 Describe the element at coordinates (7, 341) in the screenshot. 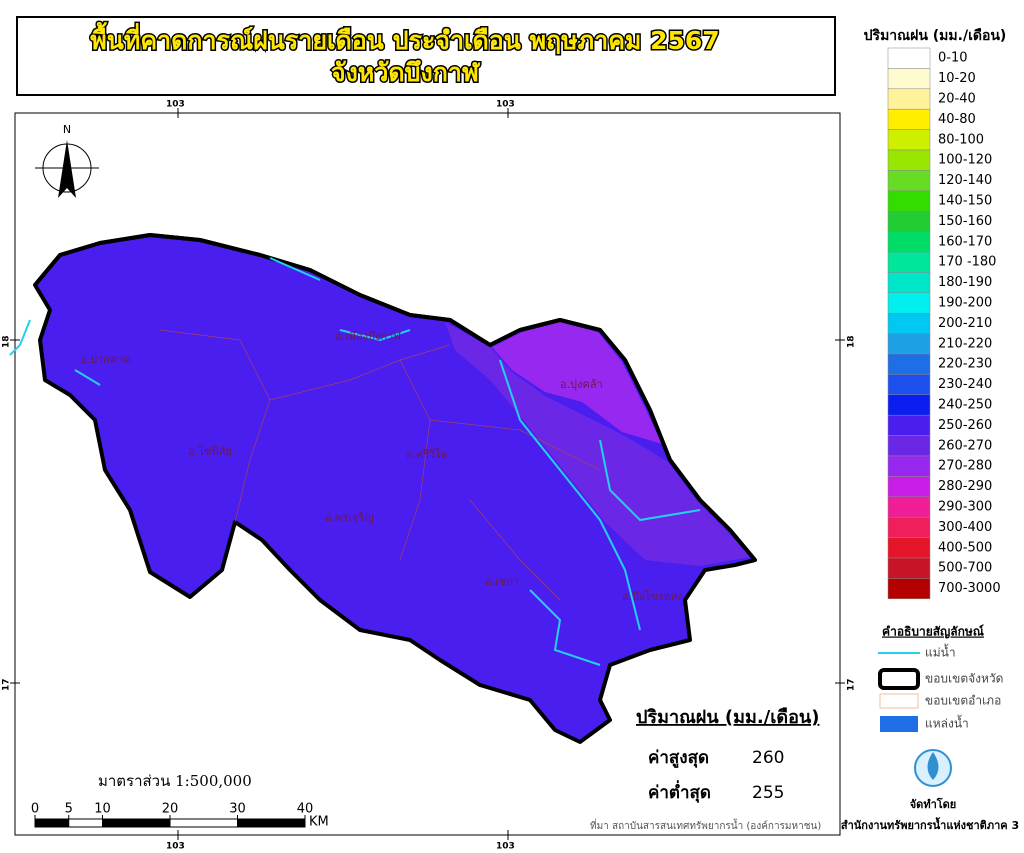

I see `coord-label: 18` at that location.